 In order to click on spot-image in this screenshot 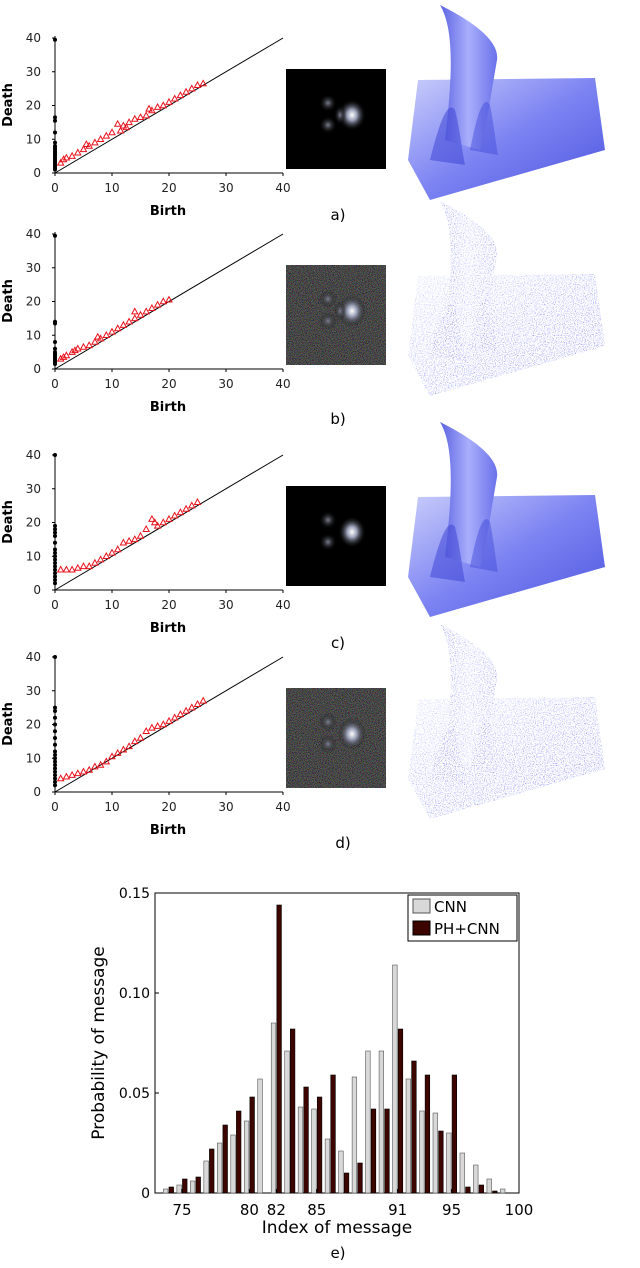, I will do `click(336, 738)`.